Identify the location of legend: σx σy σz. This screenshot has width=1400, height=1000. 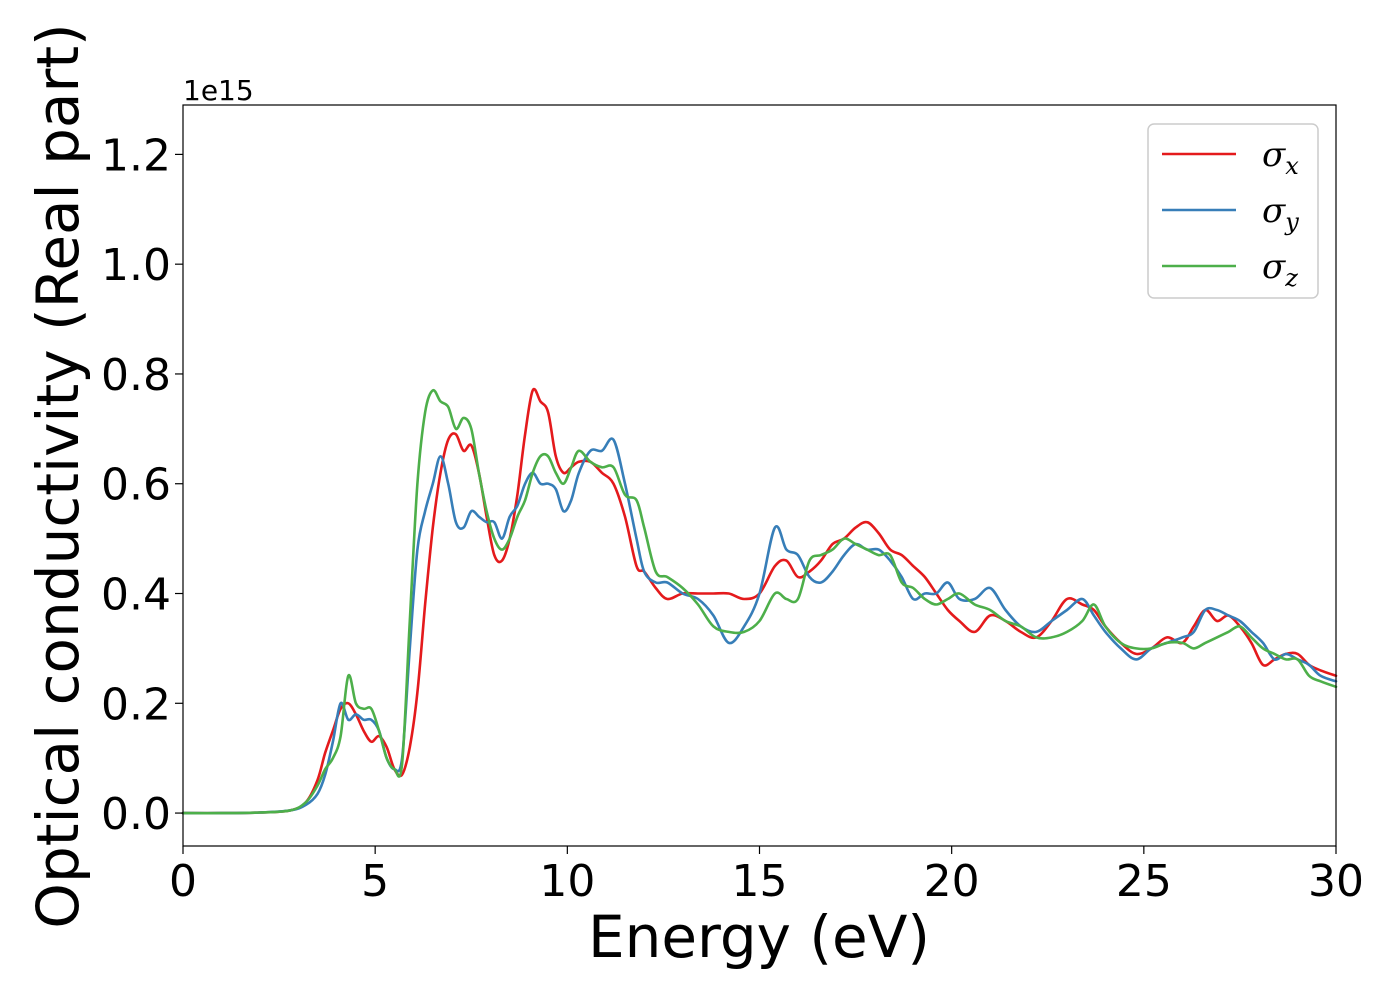
(1233, 211).